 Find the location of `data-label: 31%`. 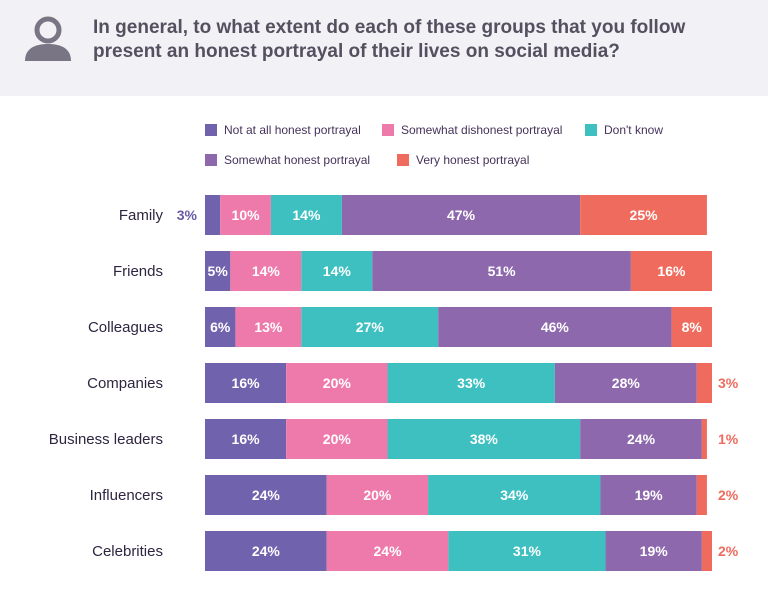

data-label: 31% is located at coordinates (527, 551).